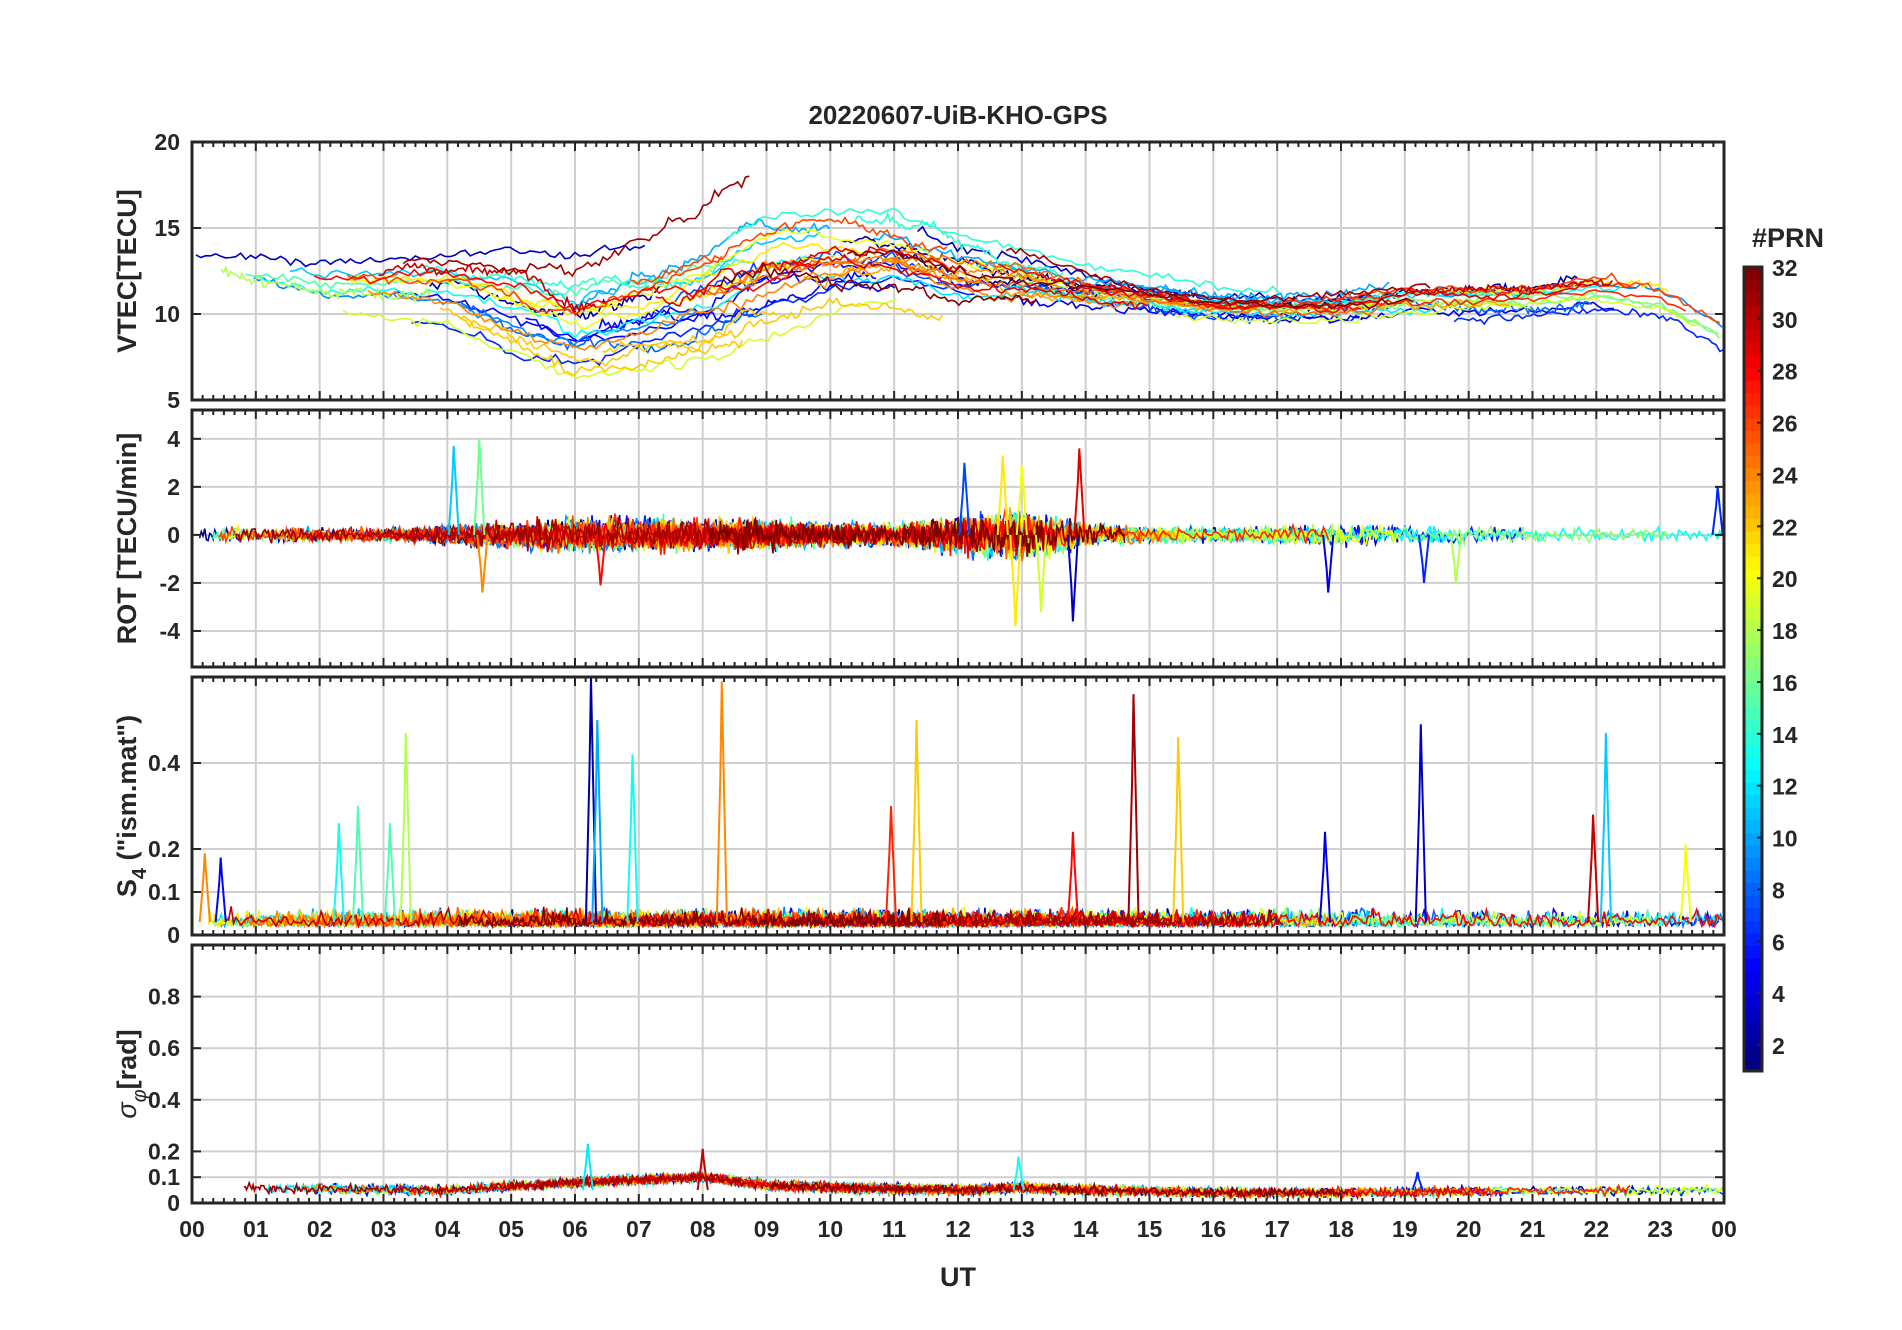  Describe the element at coordinates (164, 1100) in the screenshot. I see `y-tick-label: 0.4` at that location.